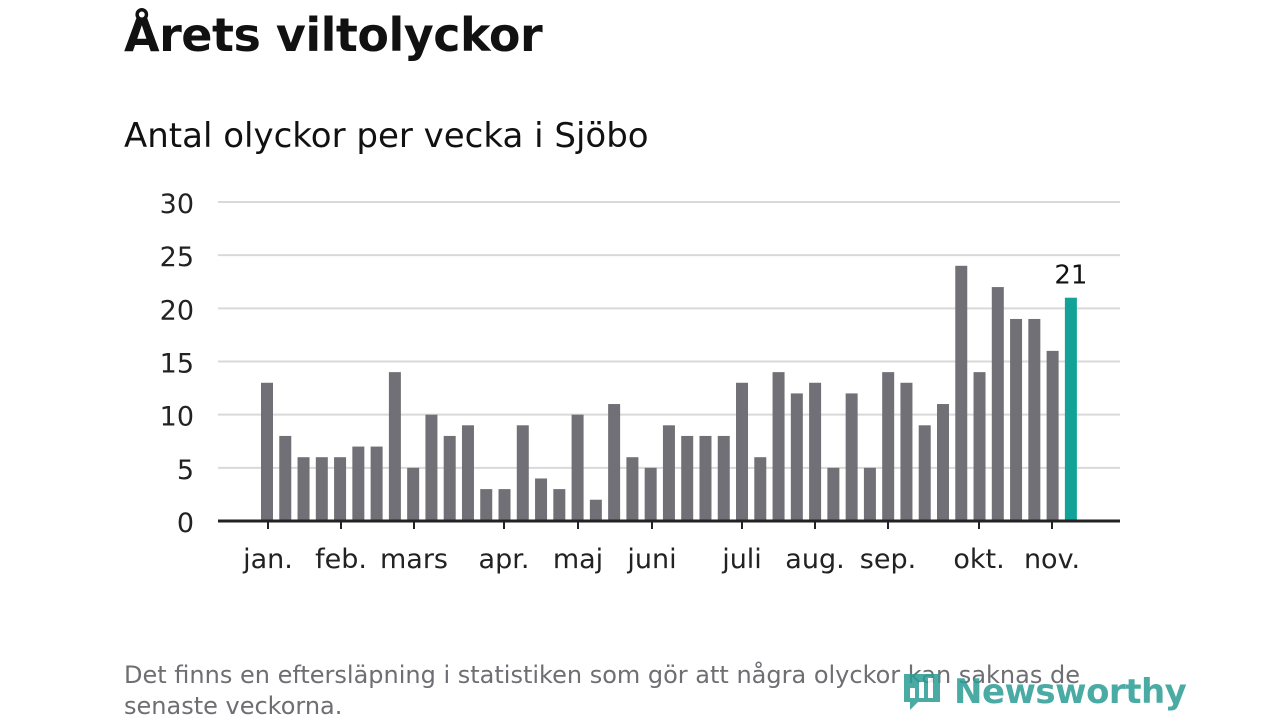  Describe the element at coordinates (341, 559) in the screenshot. I see `x-tick-label: feb.` at that location.